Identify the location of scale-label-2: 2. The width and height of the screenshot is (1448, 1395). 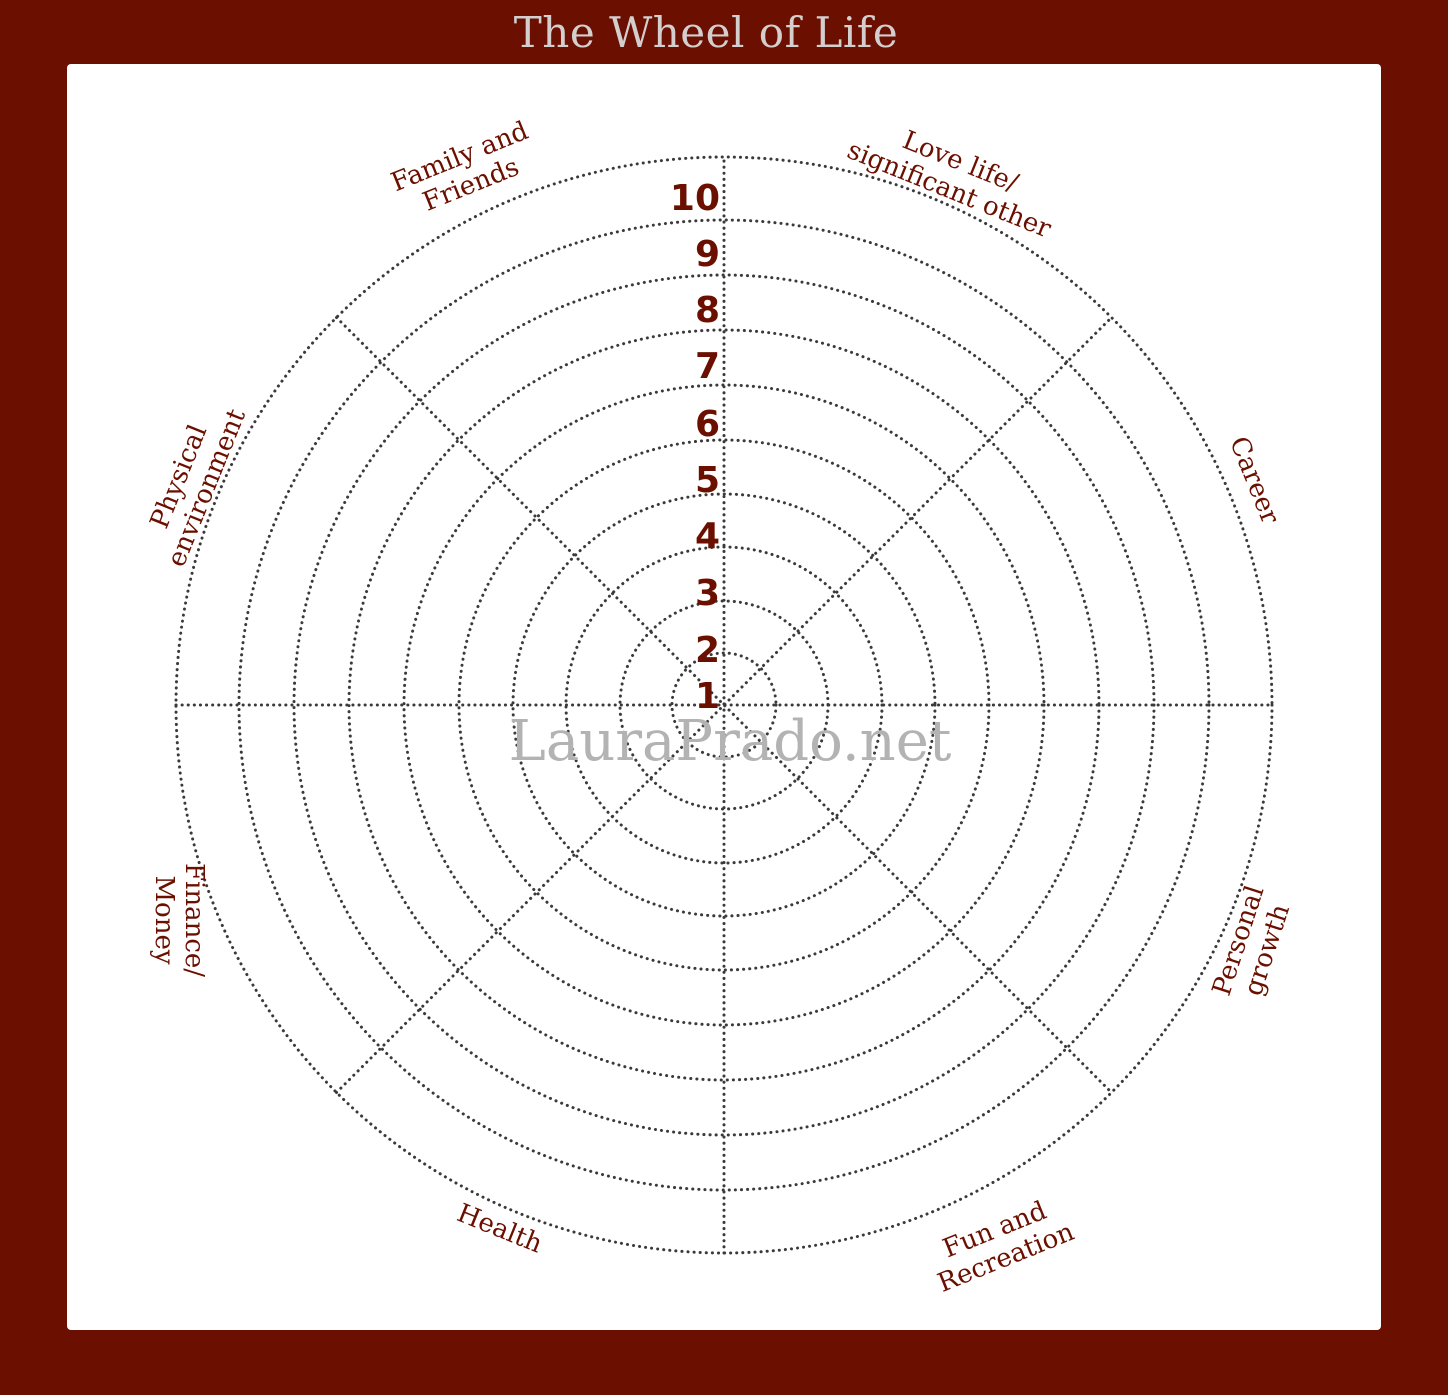
(707, 650).